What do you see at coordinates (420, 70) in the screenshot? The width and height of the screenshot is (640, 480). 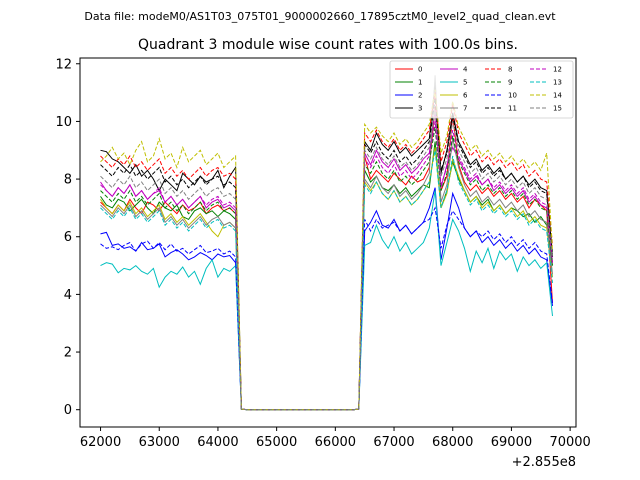 I see `legend-label-0: 0` at bounding box center [420, 70].